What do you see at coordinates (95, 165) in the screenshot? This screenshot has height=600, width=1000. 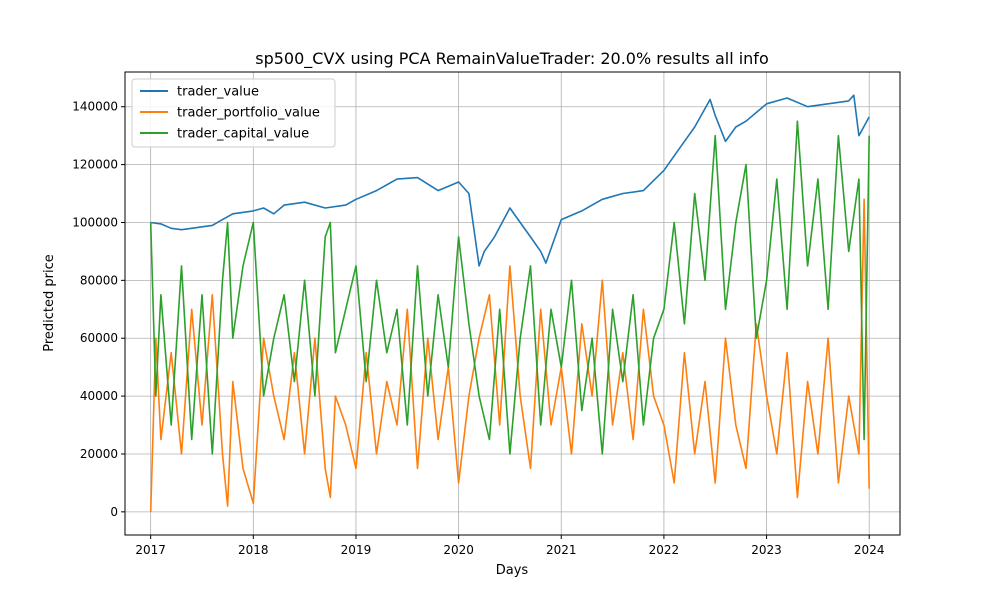 I see `y-tick-label: 120000` at bounding box center [95, 165].